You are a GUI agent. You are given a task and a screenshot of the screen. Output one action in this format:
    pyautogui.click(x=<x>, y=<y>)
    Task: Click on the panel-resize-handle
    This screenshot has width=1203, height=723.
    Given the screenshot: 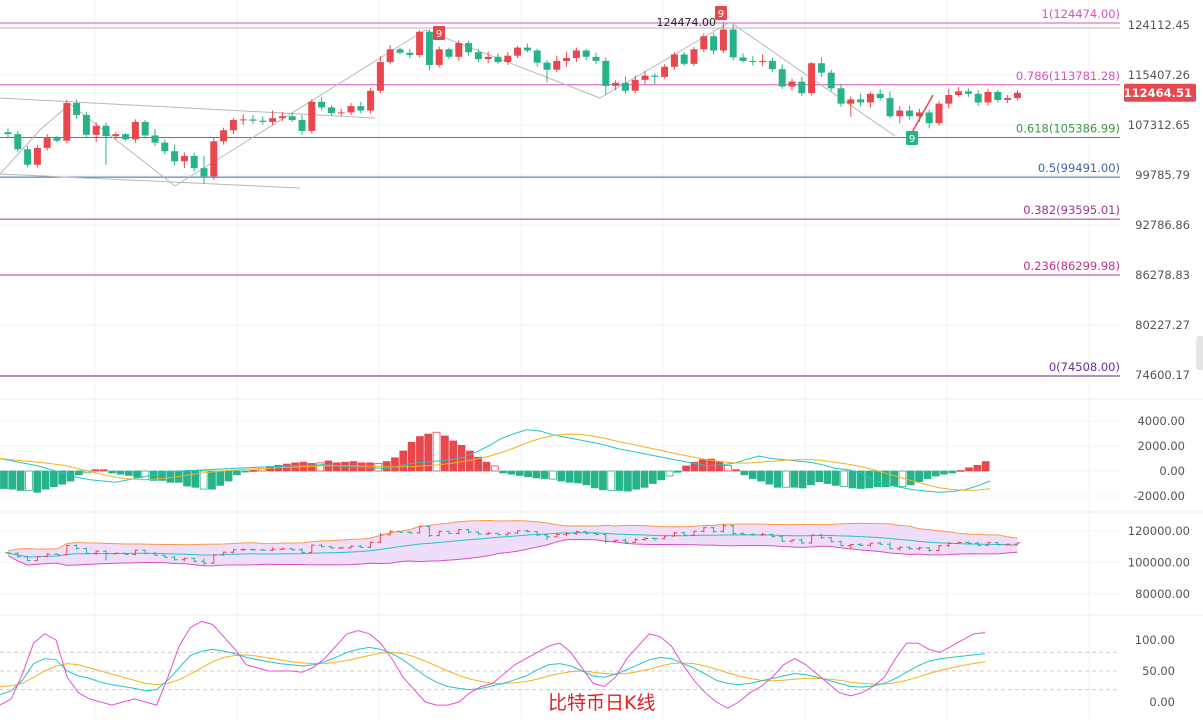 What is the action you would take?
    pyautogui.click(x=1199, y=353)
    